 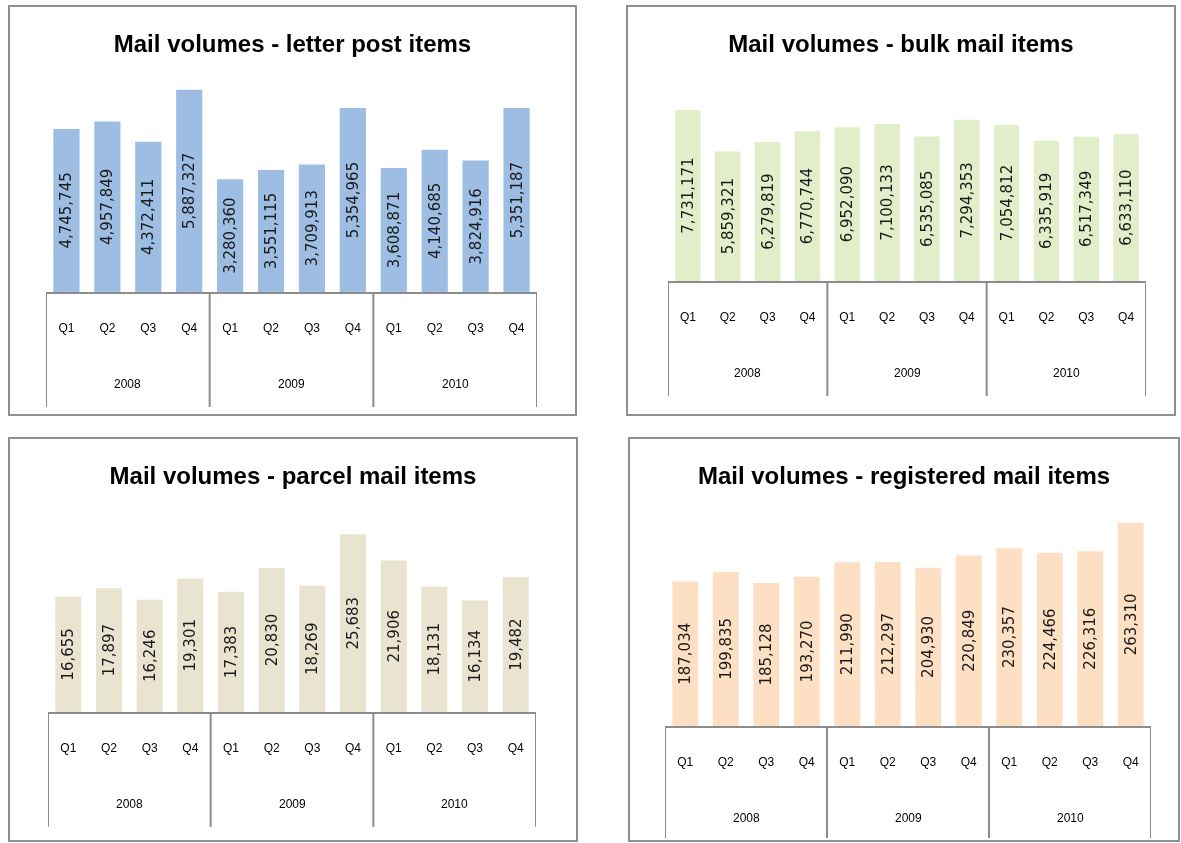 I want to click on data-label: 4,957,849, so click(x=107, y=206).